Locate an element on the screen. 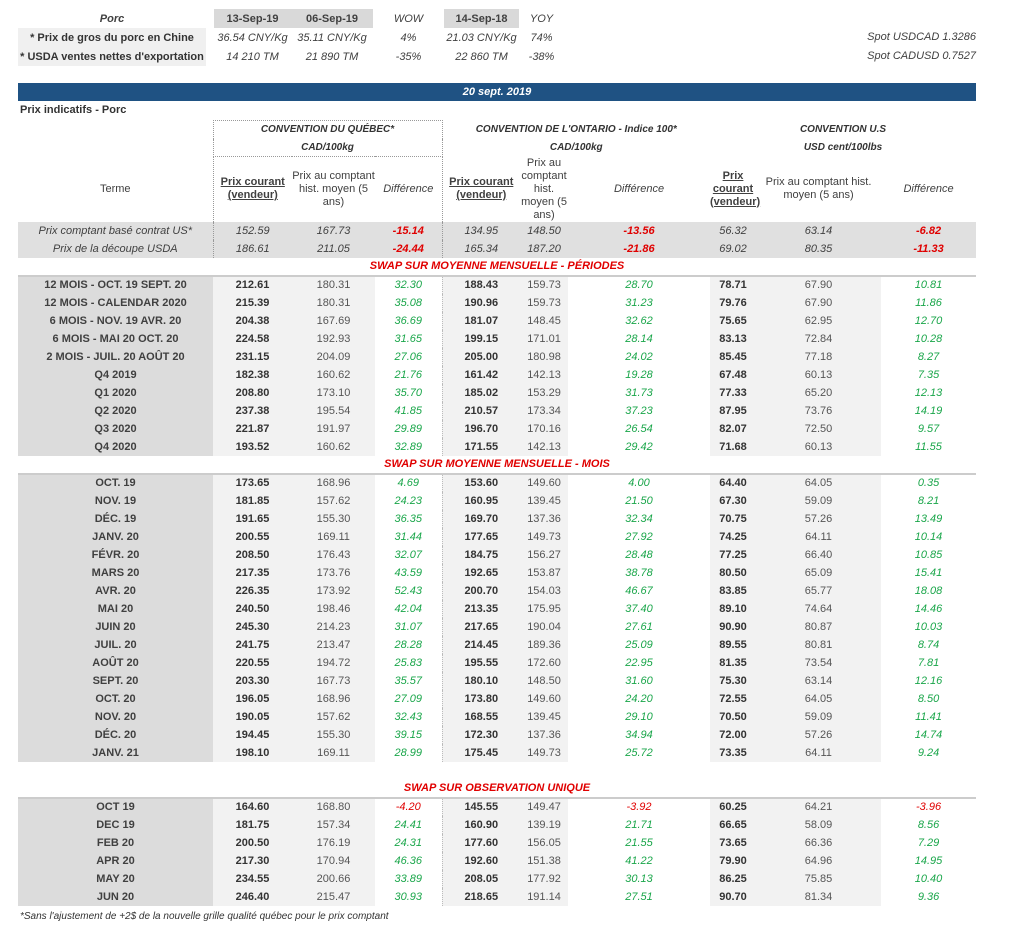  historical-price: 72.50 is located at coordinates (819, 428).